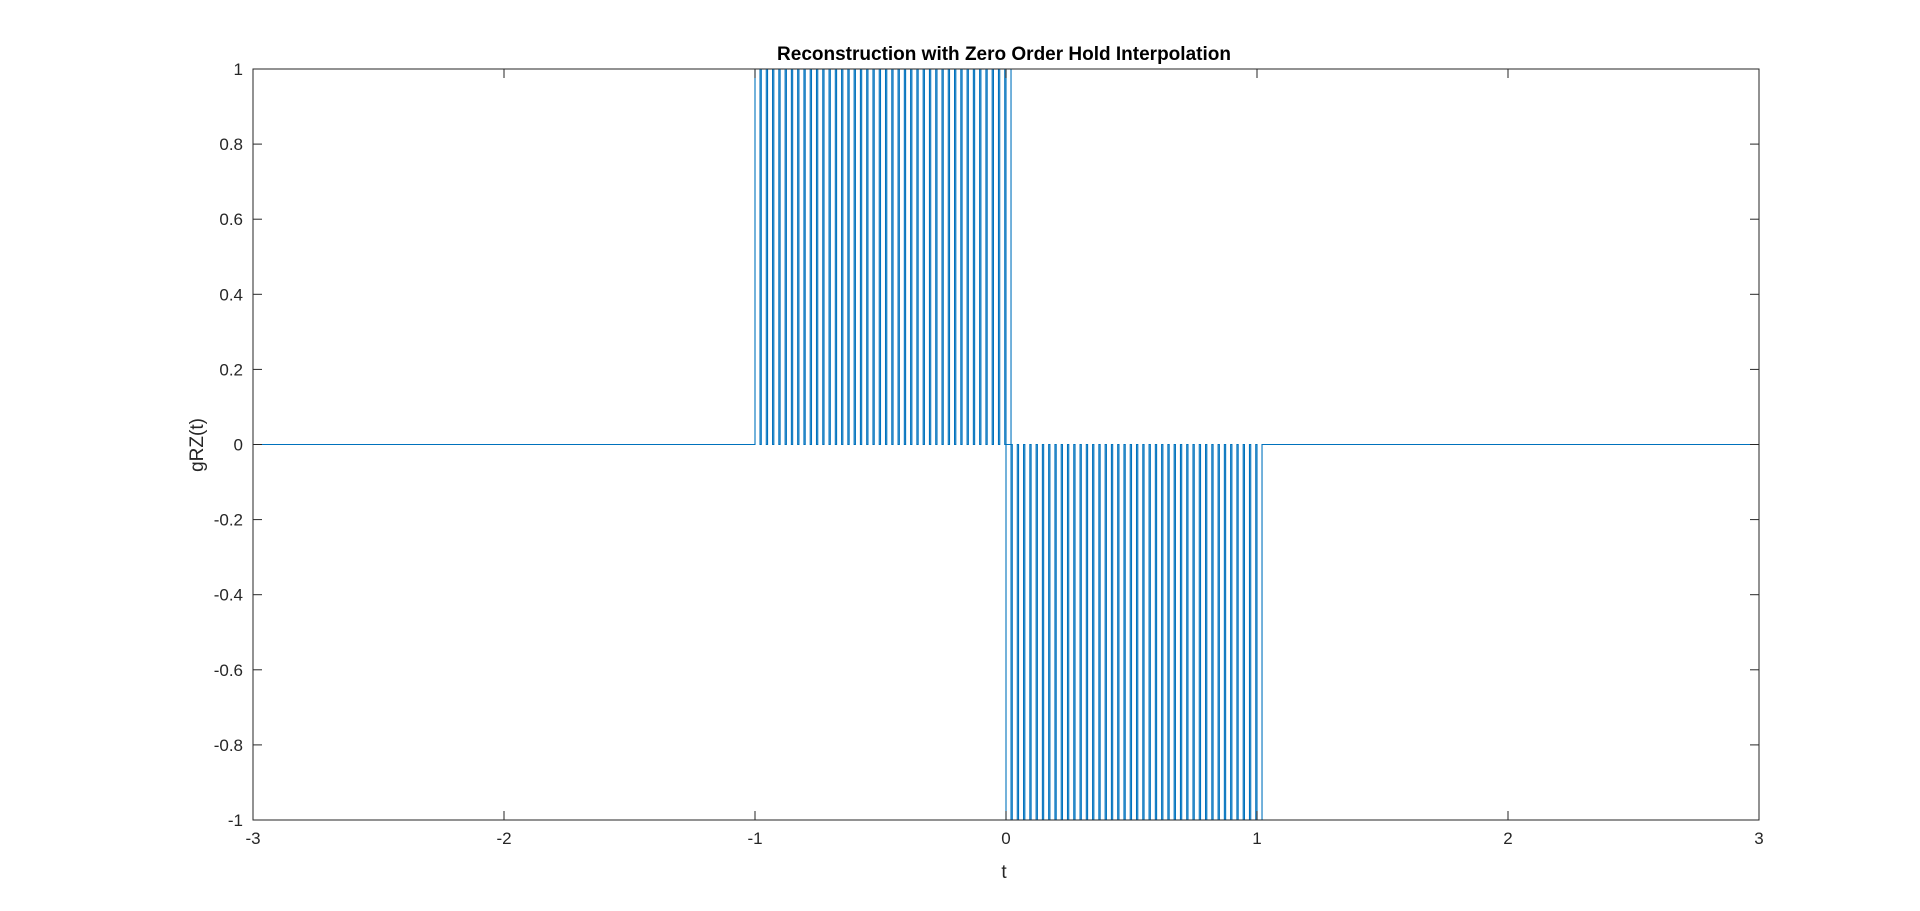 This screenshot has height=911, width=1920. What do you see at coordinates (231, 369) in the screenshot?
I see `y-tick-label: 0.2` at bounding box center [231, 369].